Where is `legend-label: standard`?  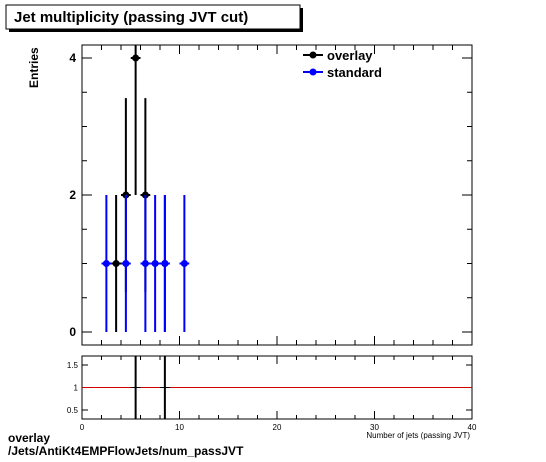 legend-label: standard is located at coordinates (354, 72).